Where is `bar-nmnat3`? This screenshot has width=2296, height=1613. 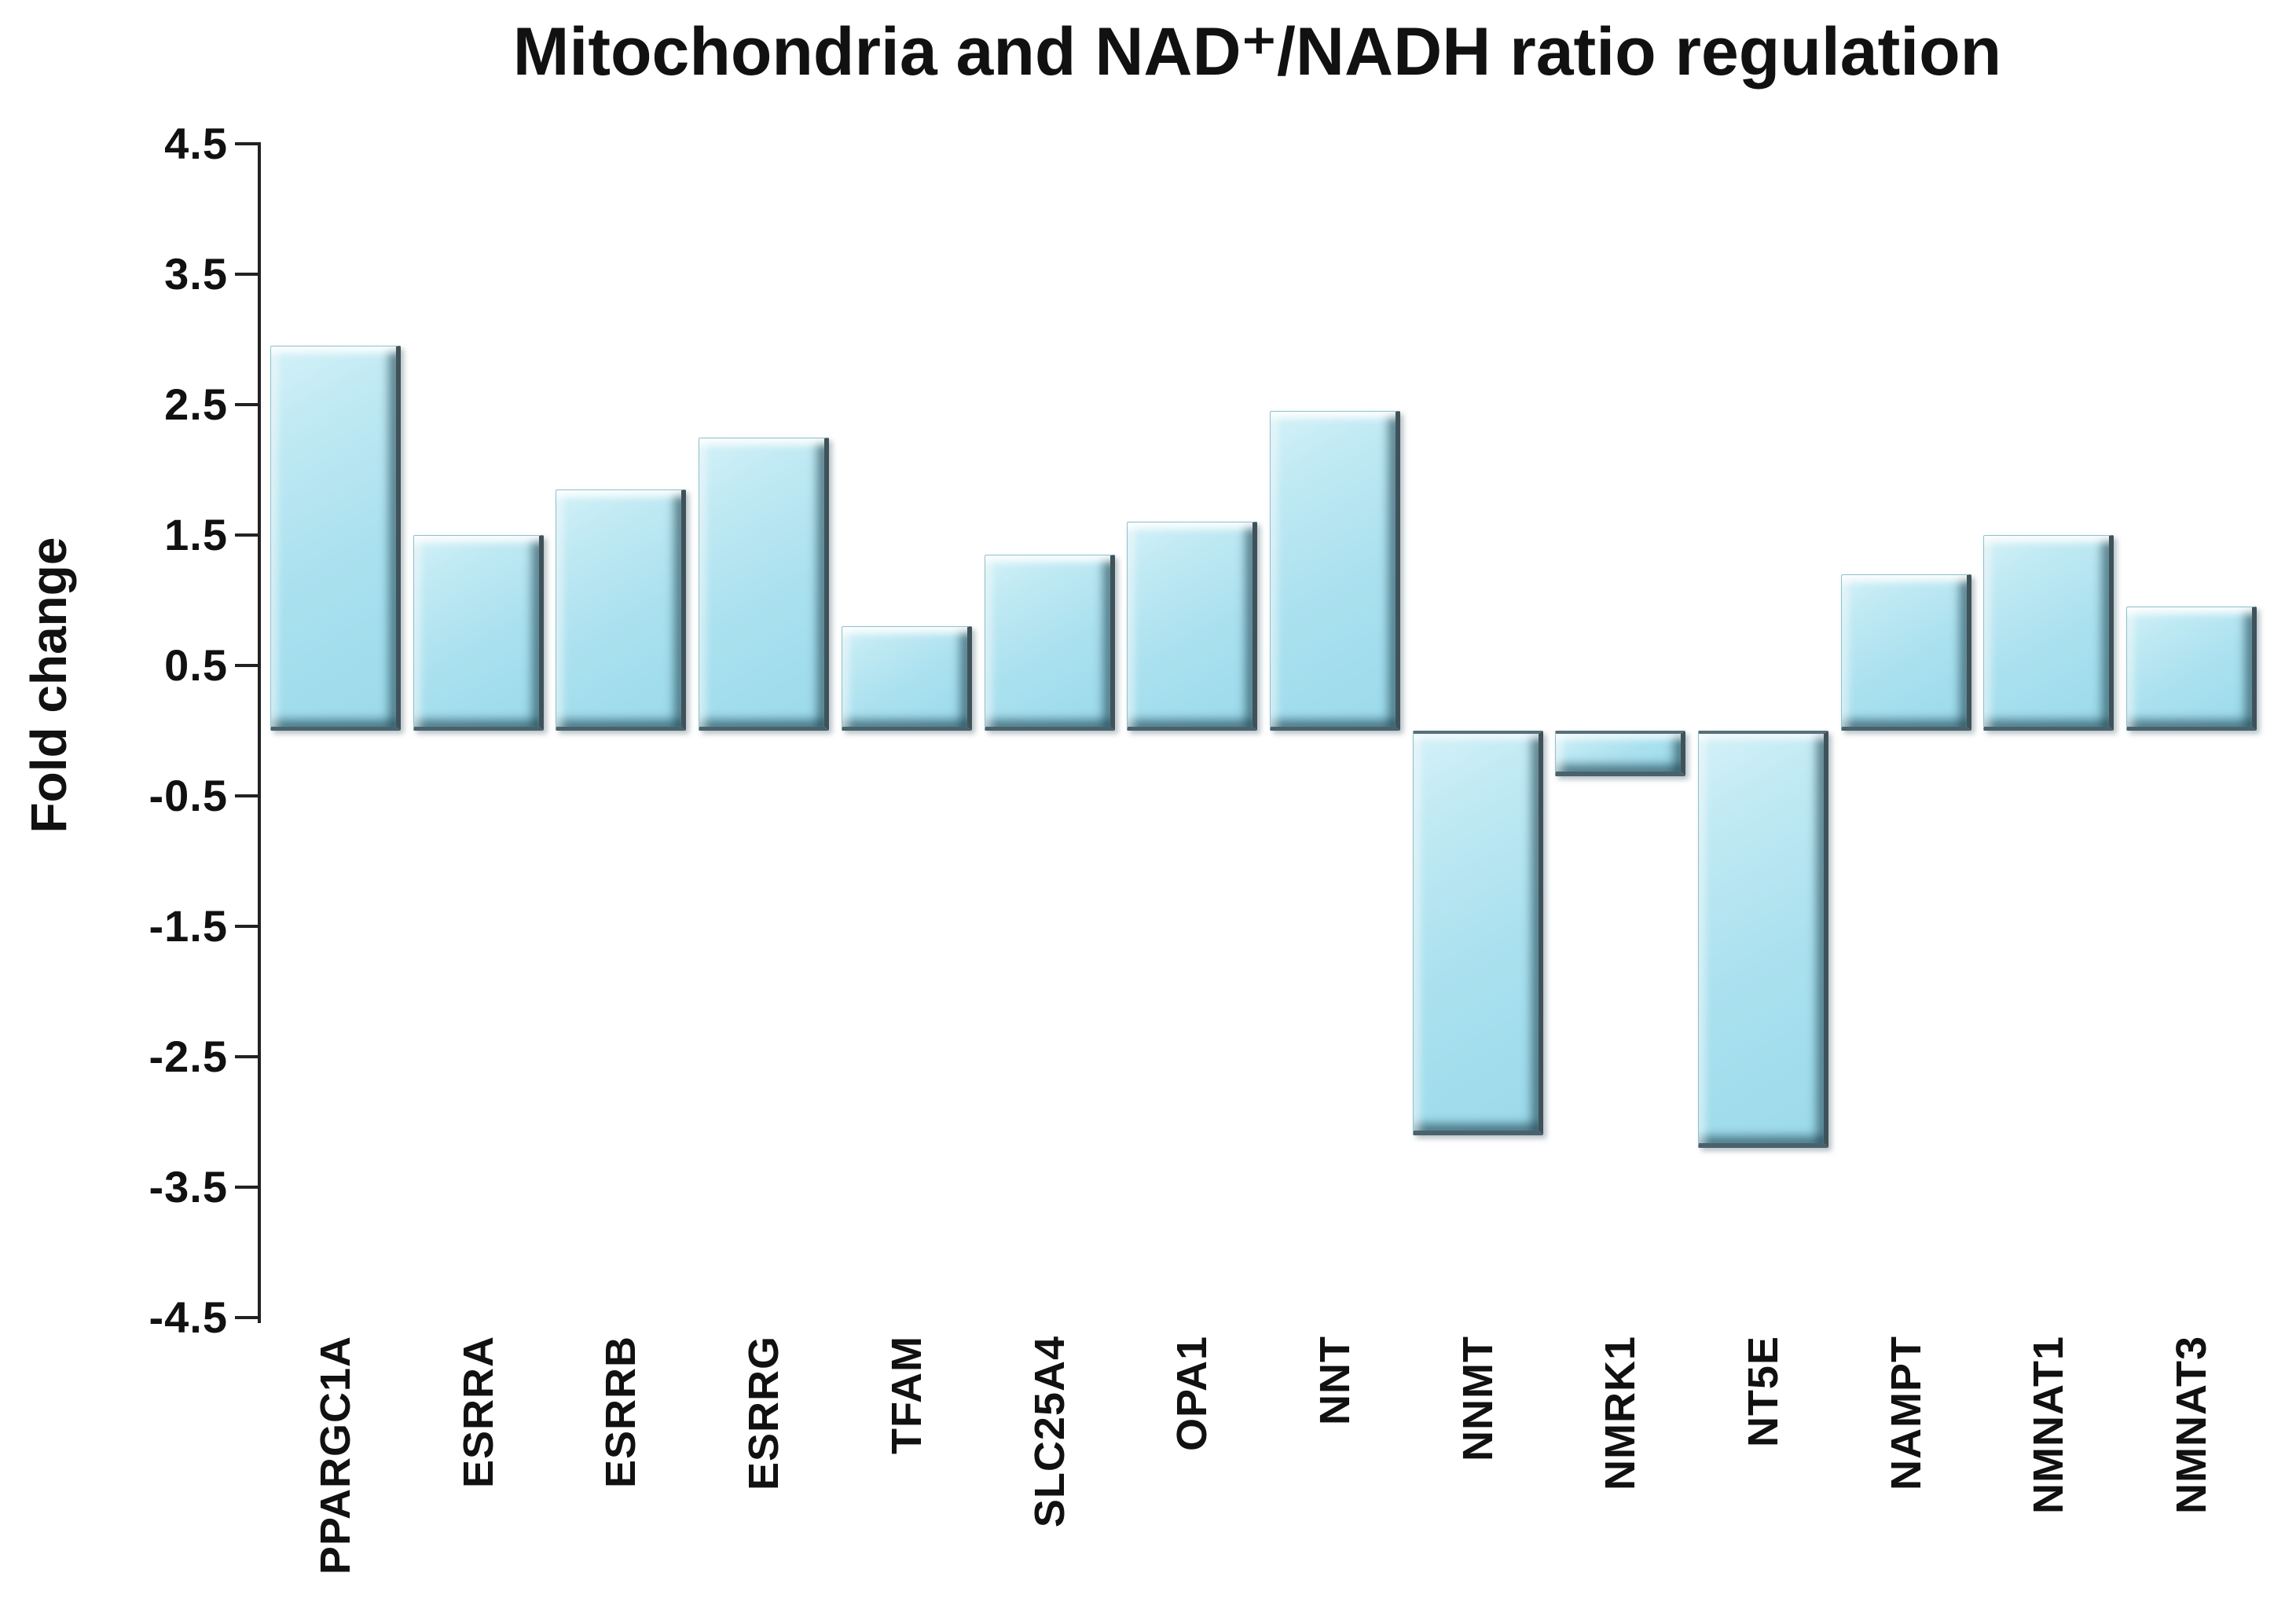 bar-nmnat3 is located at coordinates (2191, 669).